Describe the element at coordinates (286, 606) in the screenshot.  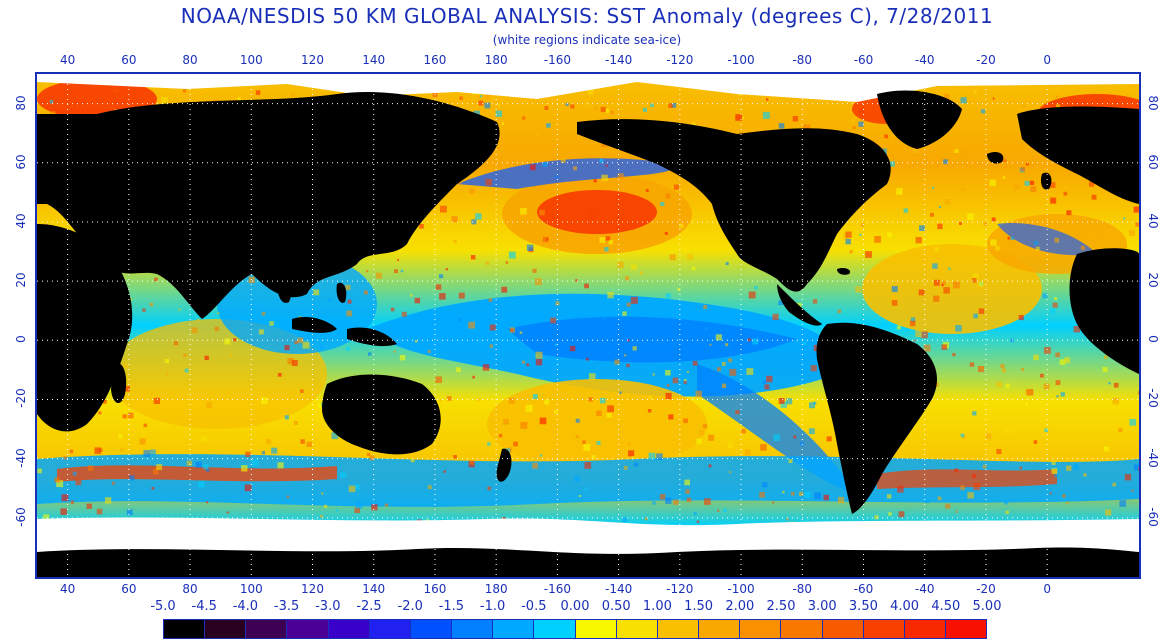
I see `legend-value-label: -3.5` at that location.